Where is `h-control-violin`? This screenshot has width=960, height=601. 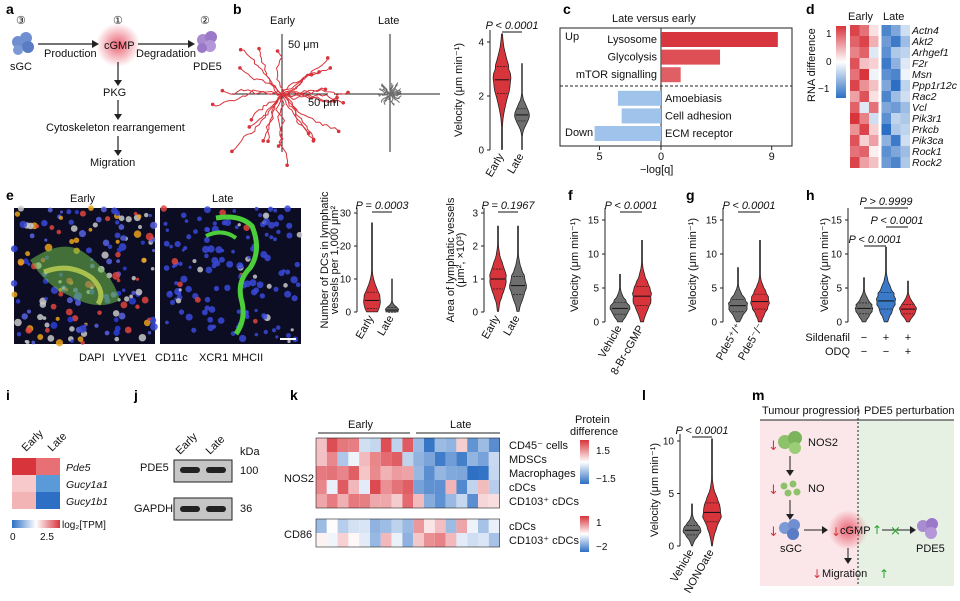
h-control-violin is located at coordinates (864, 300).